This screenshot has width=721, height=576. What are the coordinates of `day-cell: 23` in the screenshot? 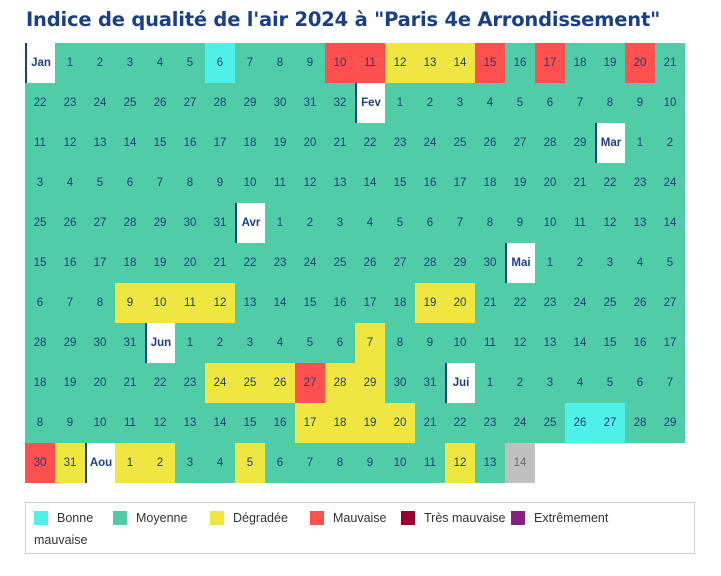 It's located at (280, 263).